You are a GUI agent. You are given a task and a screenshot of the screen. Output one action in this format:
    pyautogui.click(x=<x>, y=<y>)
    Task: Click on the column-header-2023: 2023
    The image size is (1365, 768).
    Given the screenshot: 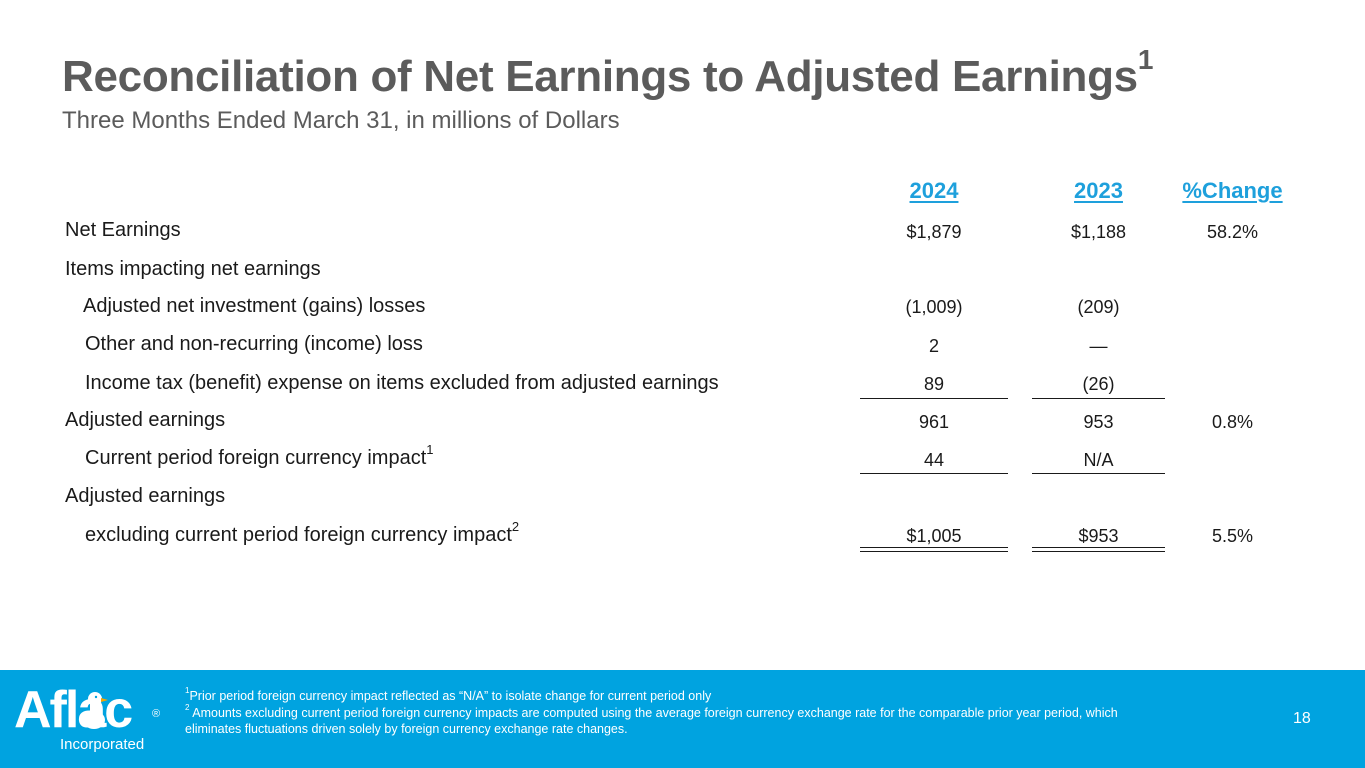 What is the action you would take?
    pyautogui.click(x=1098, y=190)
    